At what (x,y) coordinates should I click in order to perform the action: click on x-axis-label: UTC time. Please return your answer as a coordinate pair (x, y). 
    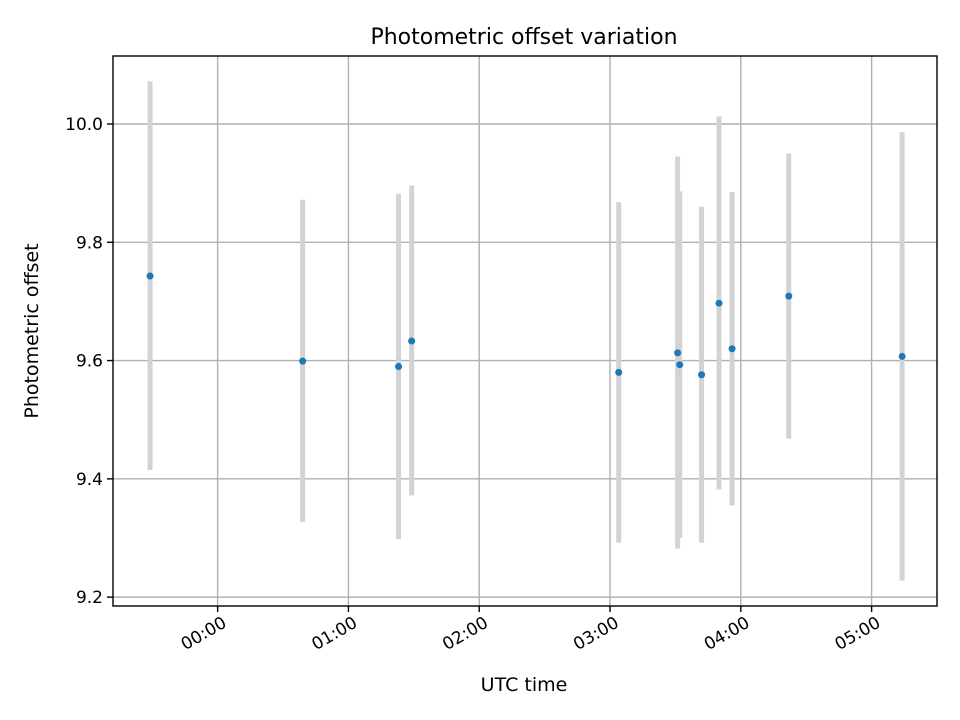
    Looking at the image, I should click on (524, 685).